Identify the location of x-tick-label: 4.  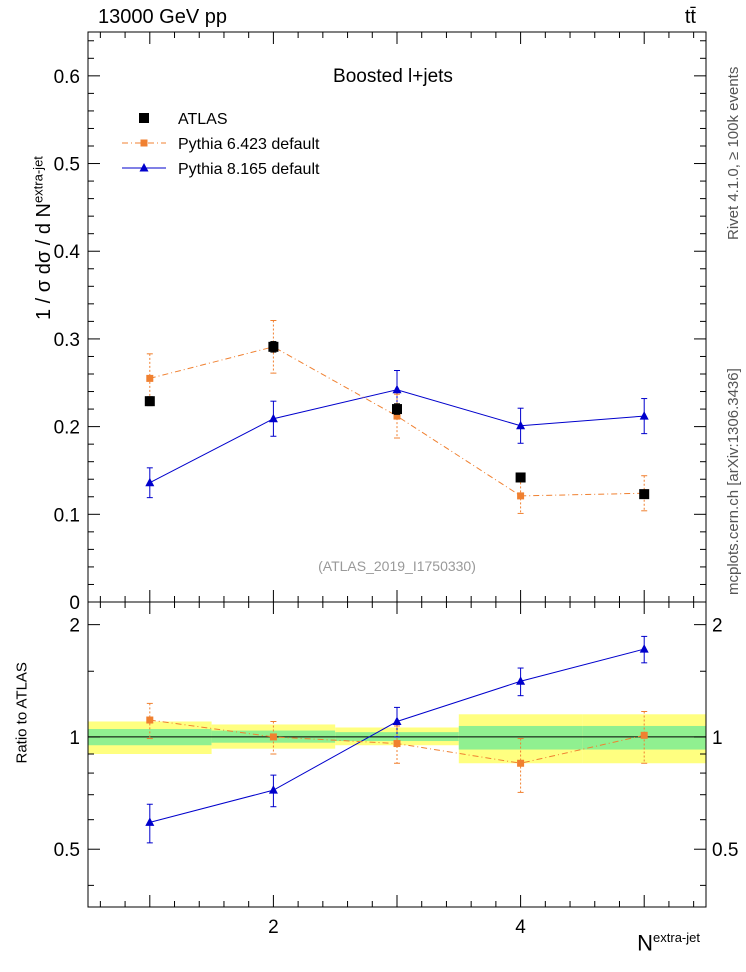
(520, 927).